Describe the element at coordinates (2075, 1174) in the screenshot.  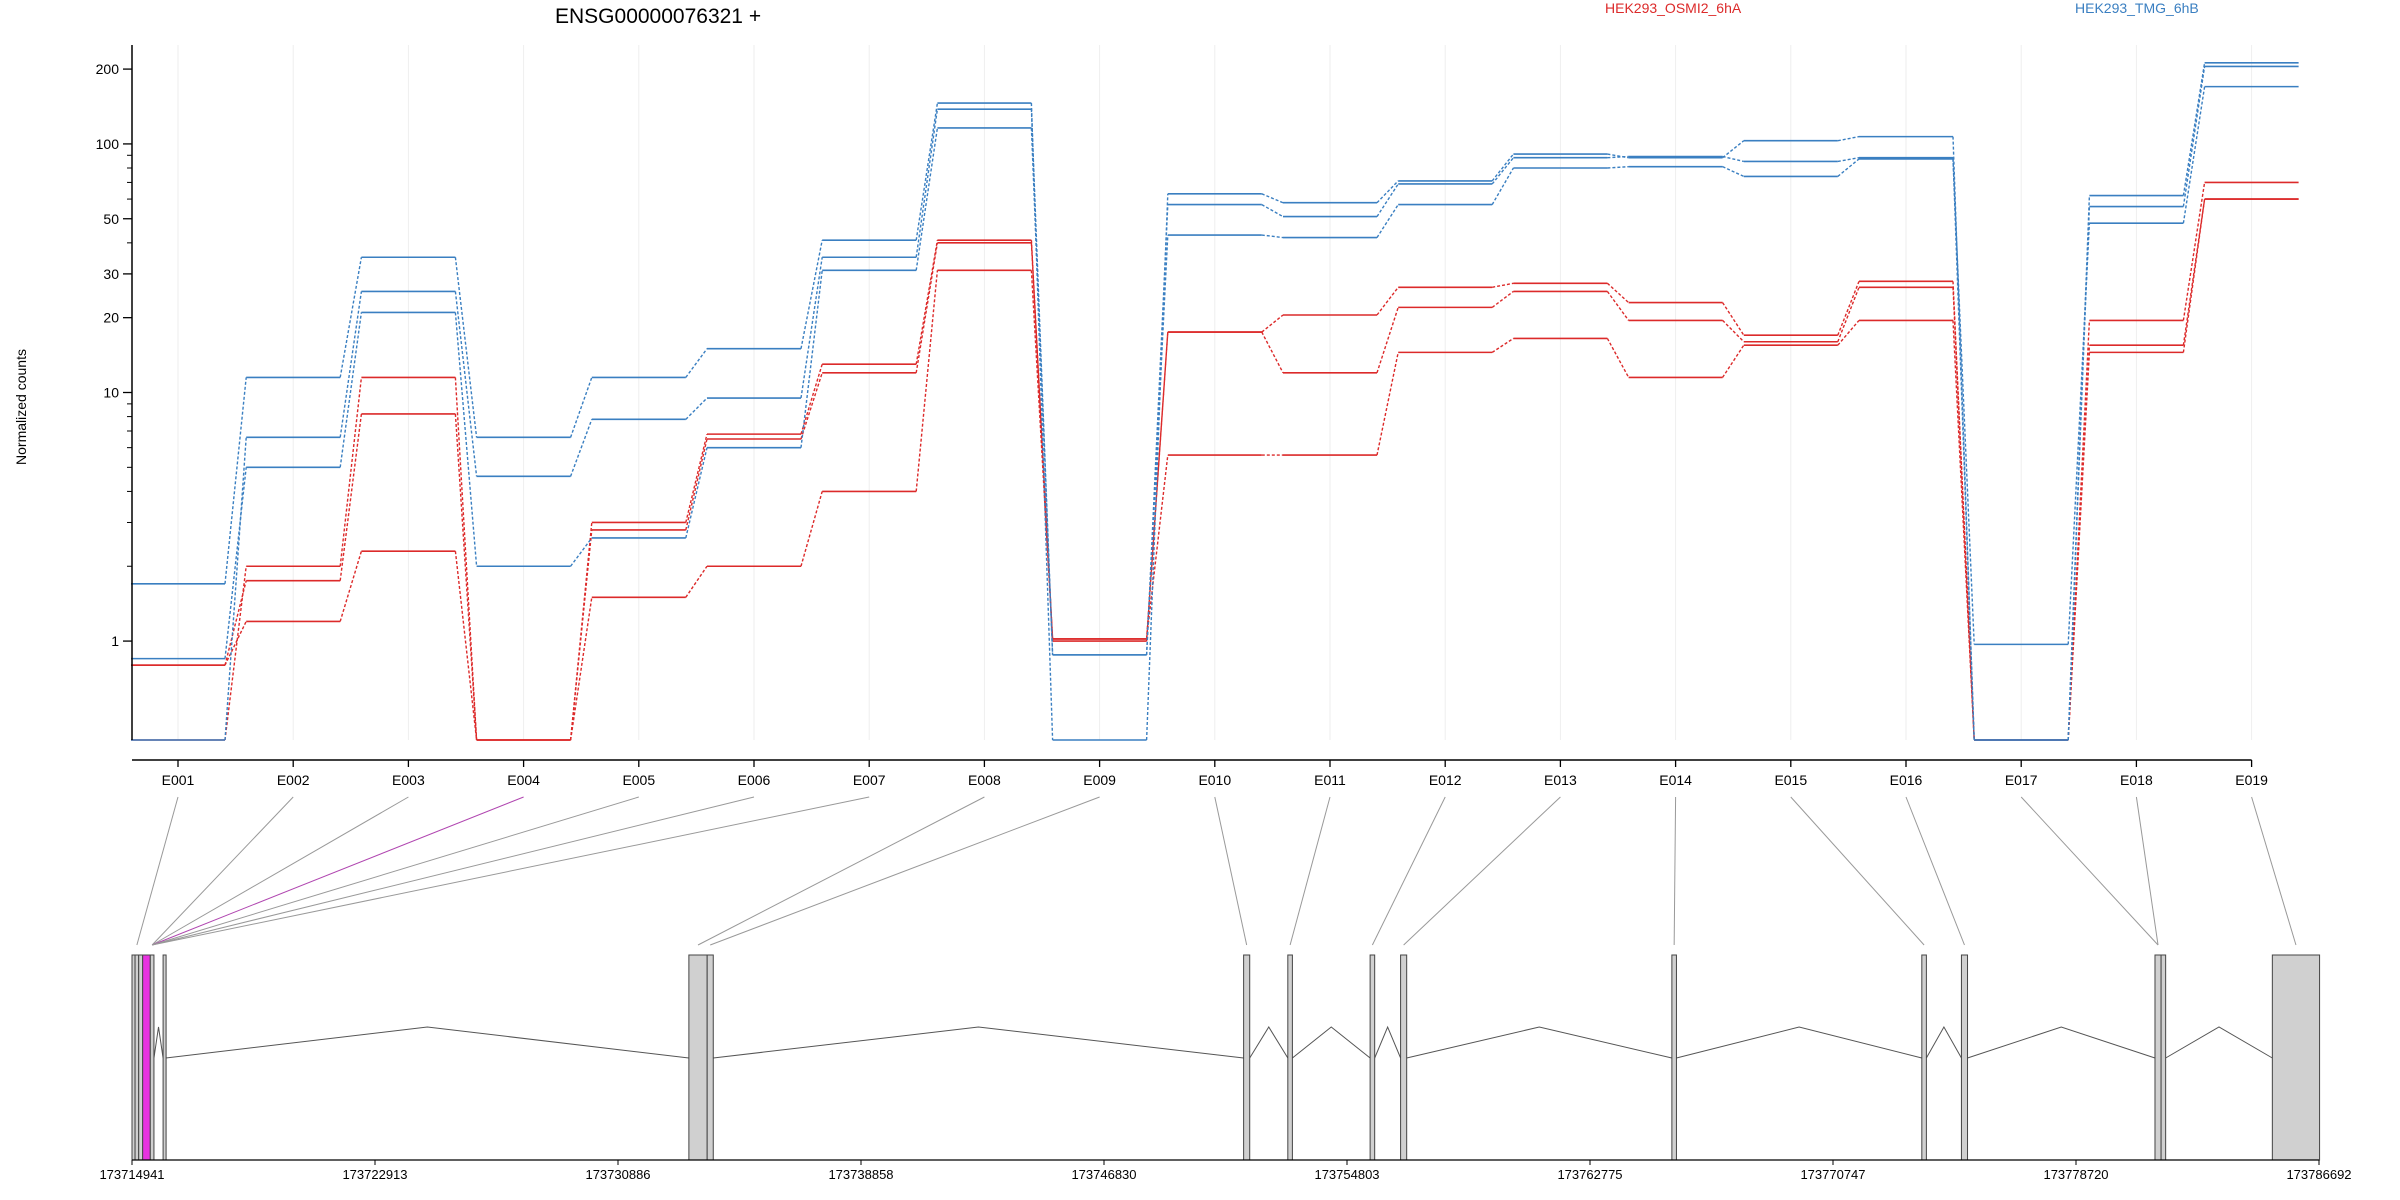
I see `genomic-tick-label-8: 173778720` at that location.